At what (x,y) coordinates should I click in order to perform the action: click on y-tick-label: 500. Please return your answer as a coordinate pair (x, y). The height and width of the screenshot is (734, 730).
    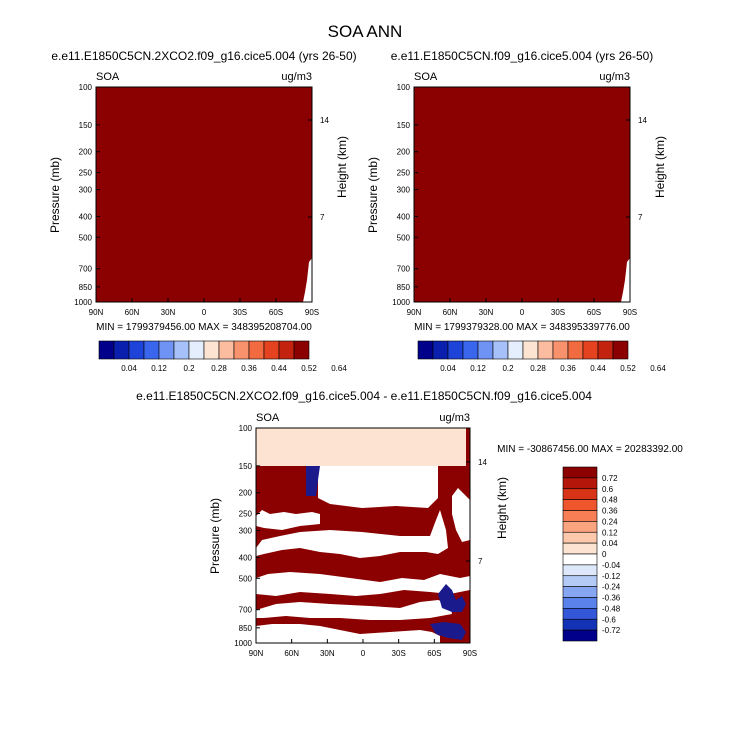
    Looking at the image, I should click on (404, 237).